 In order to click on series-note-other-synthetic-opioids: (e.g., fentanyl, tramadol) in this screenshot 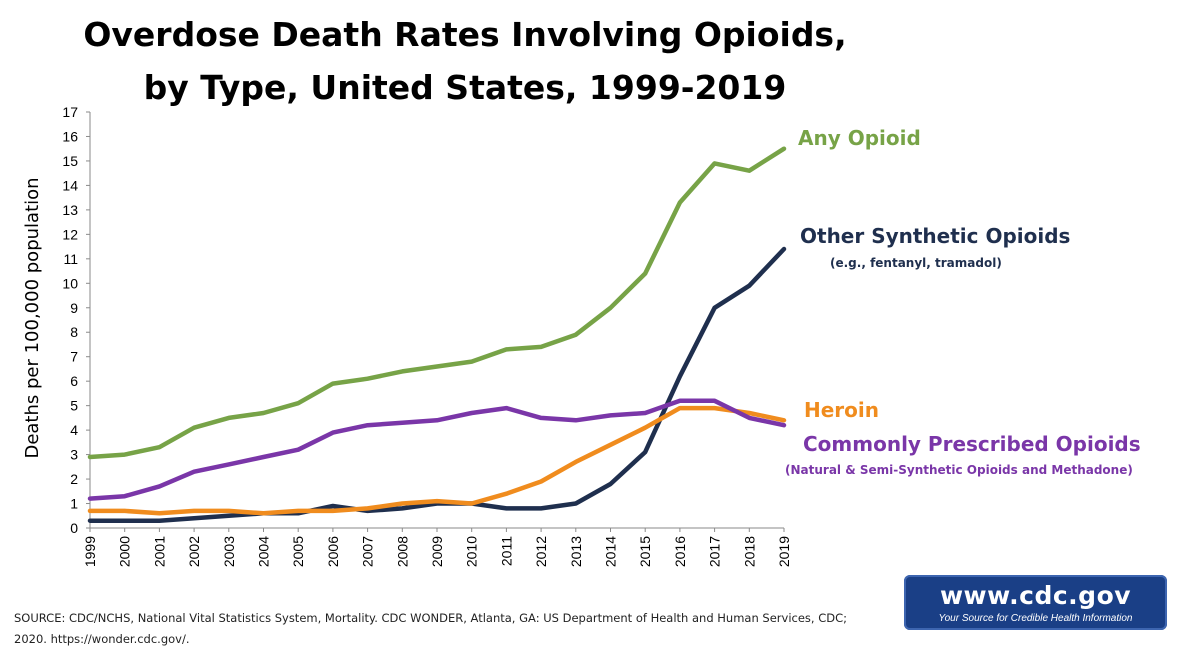, I will do `click(916, 263)`.